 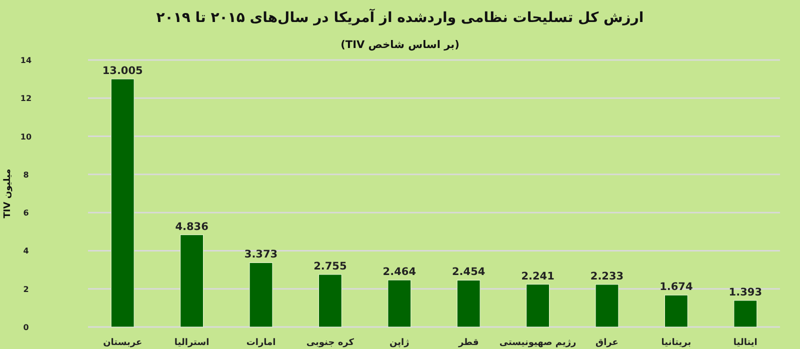 I want to click on chart-subtitle: (بر اساس شاخص TIV), so click(x=400, y=45).